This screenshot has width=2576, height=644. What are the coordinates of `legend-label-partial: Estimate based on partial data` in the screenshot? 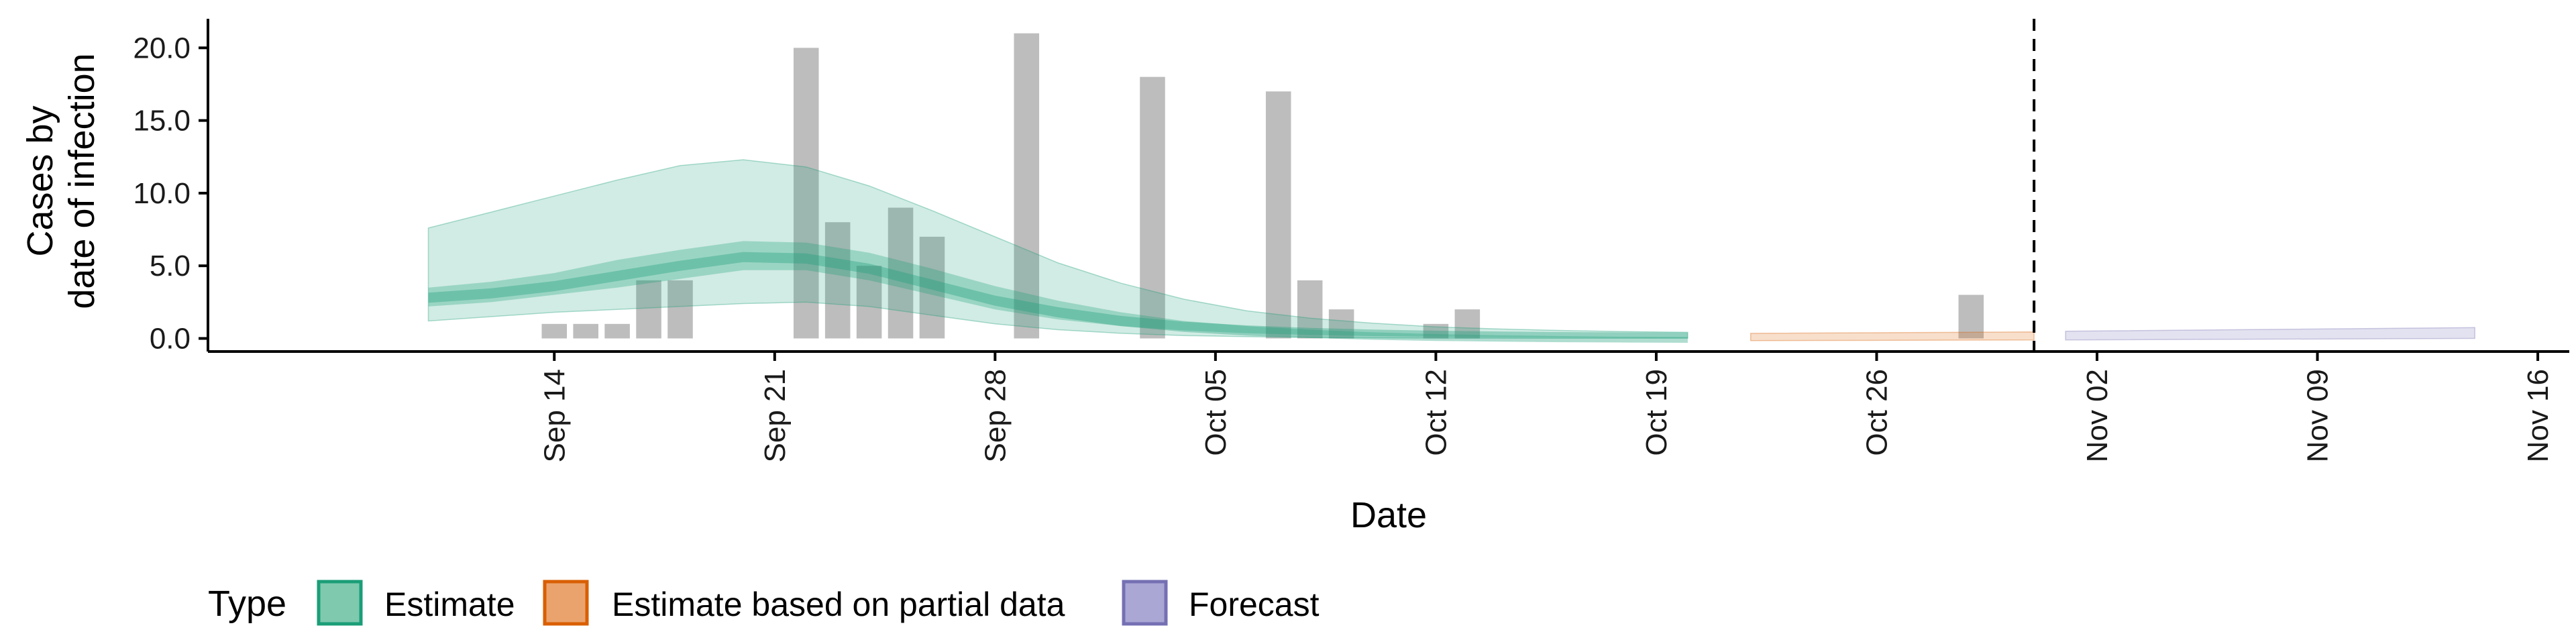 It's located at (838, 604).